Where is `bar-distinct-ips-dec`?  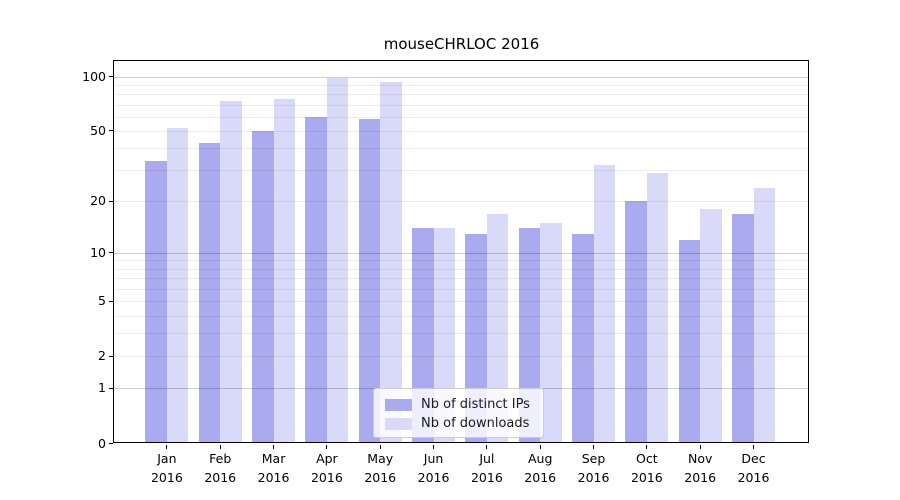
bar-distinct-ips-dec is located at coordinates (743, 328).